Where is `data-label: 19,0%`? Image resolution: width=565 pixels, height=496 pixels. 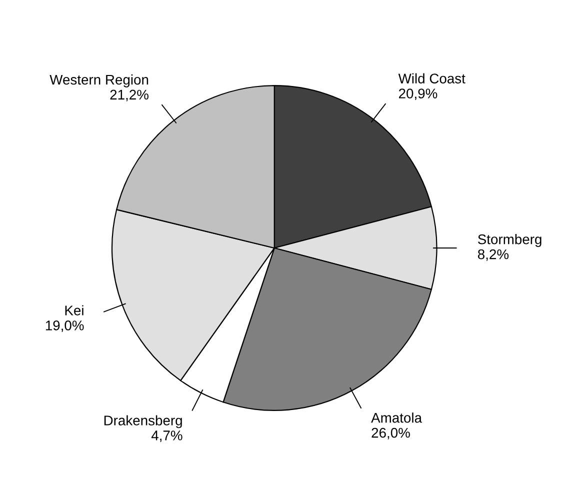
data-label: 19,0% is located at coordinates (65, 326).